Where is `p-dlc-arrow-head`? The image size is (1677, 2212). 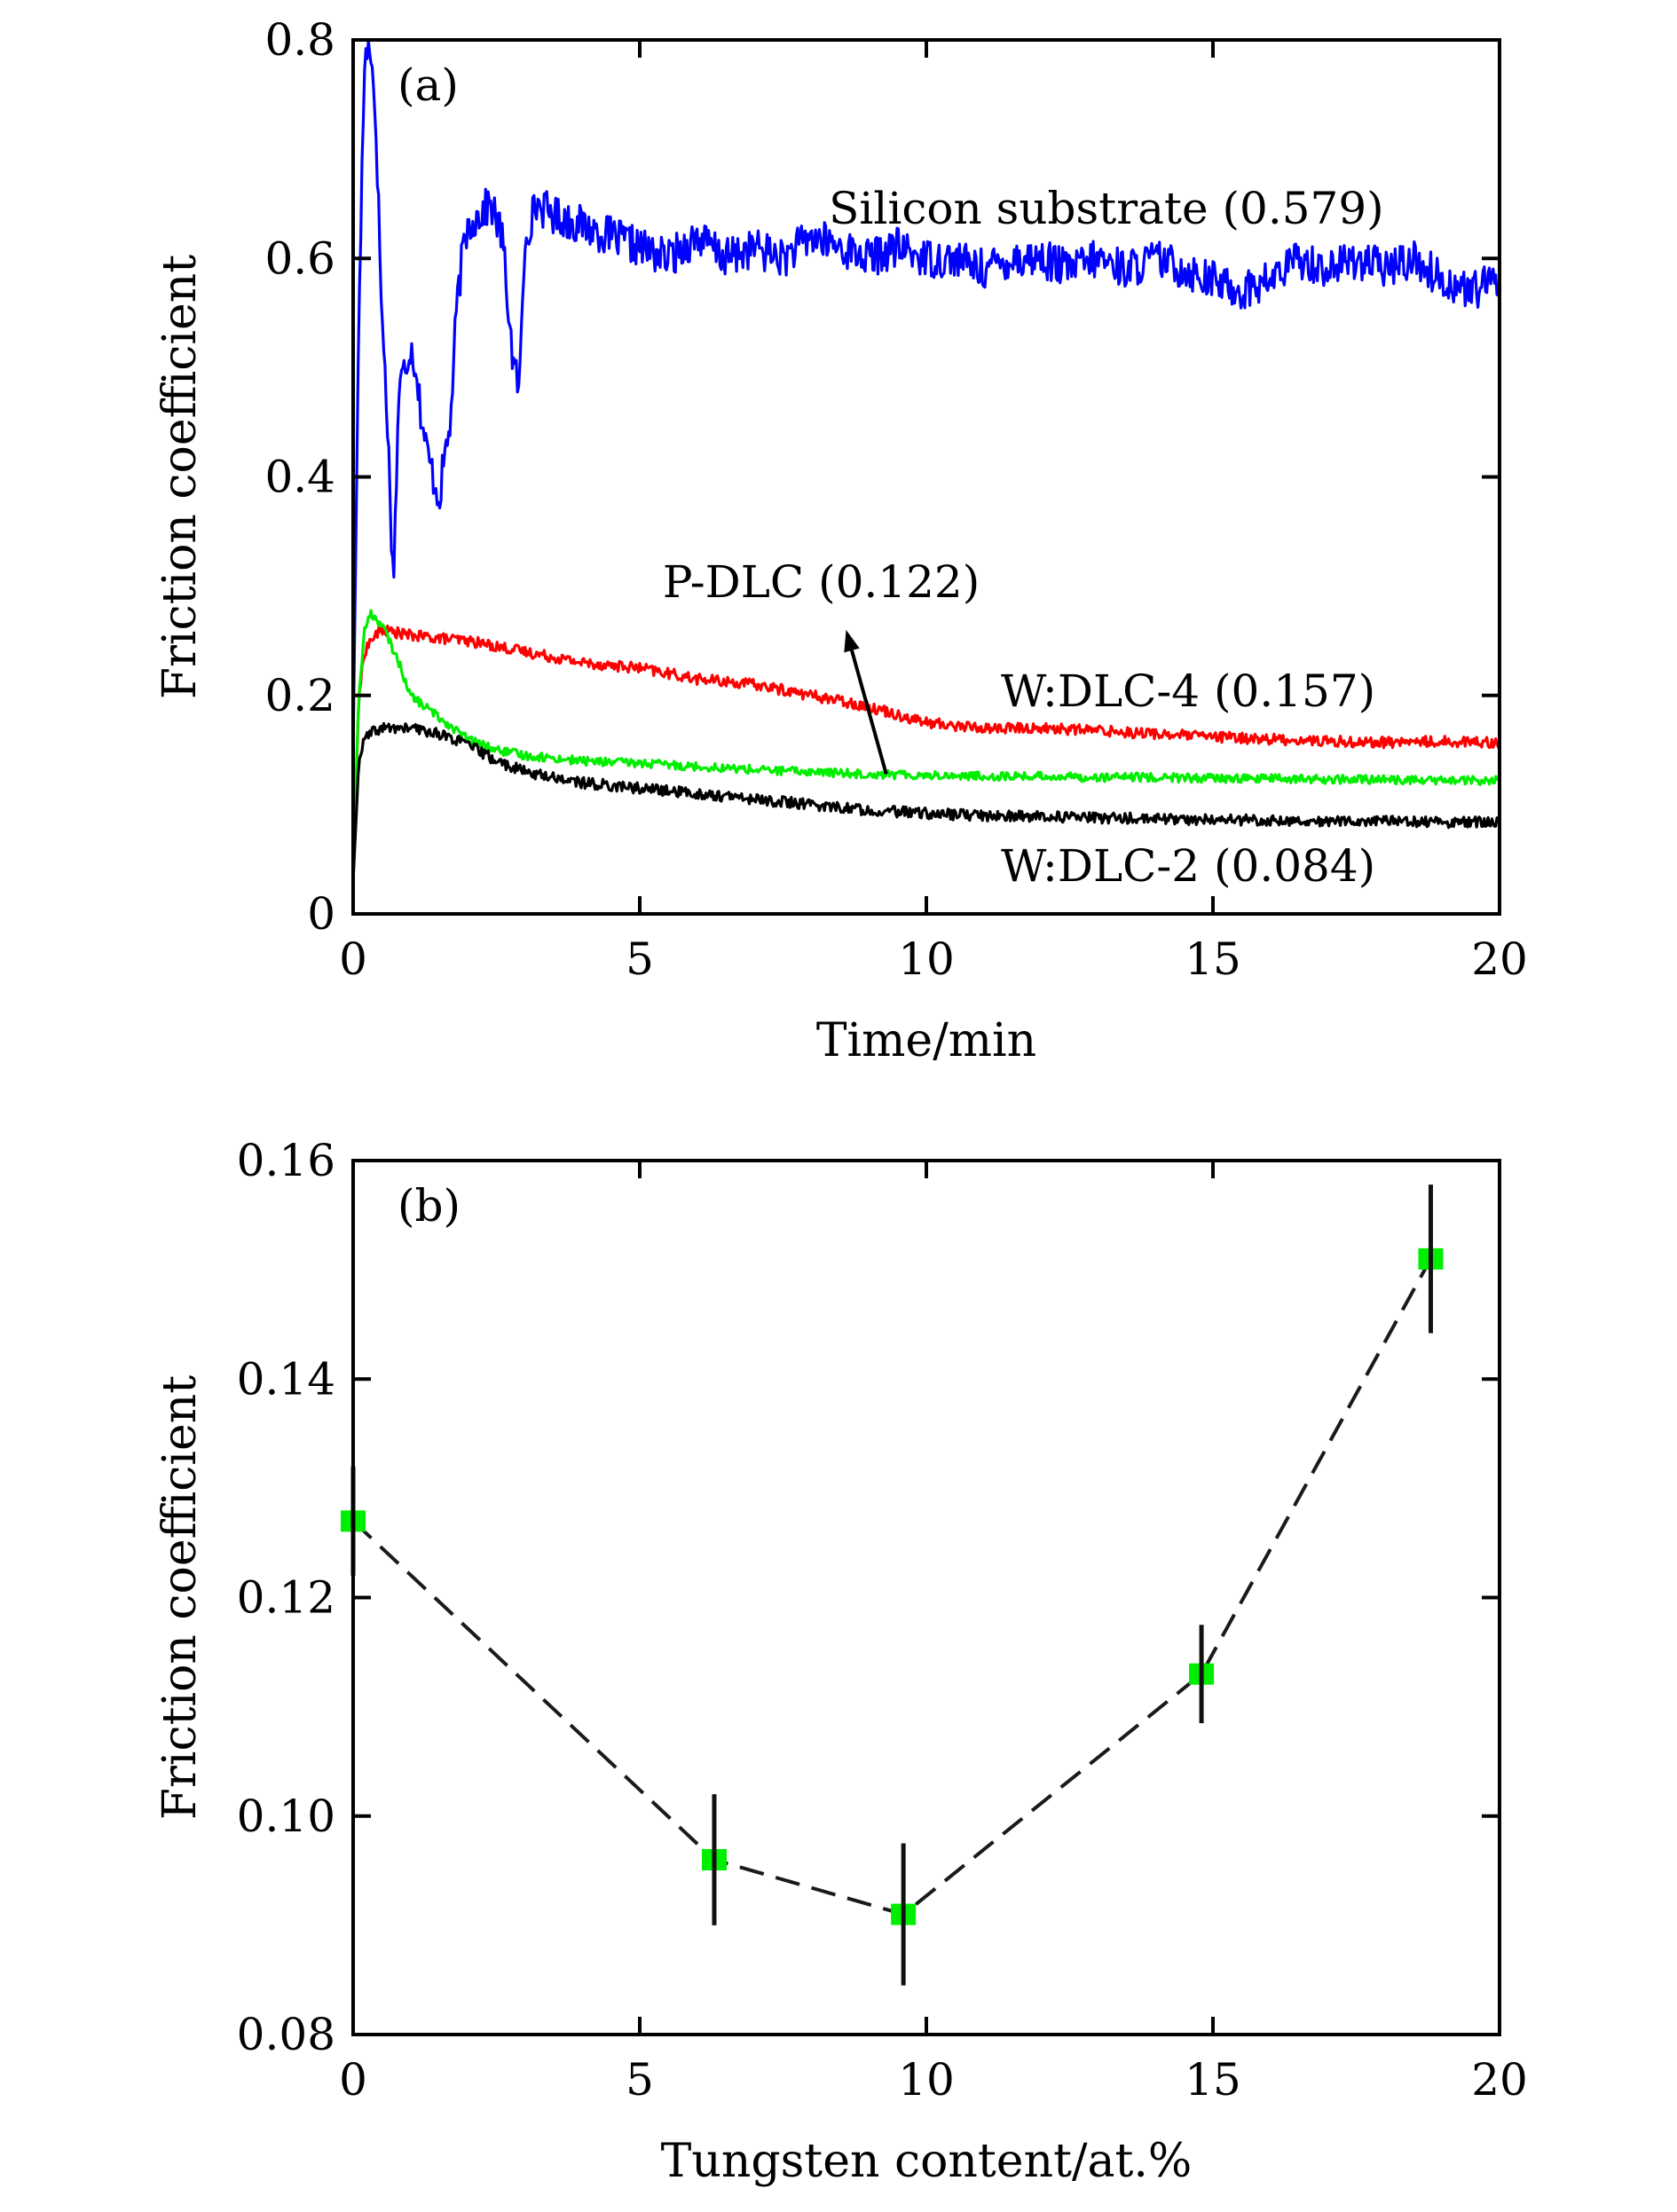 p-dlc-arrow-head is located at coordinates (852, 641).